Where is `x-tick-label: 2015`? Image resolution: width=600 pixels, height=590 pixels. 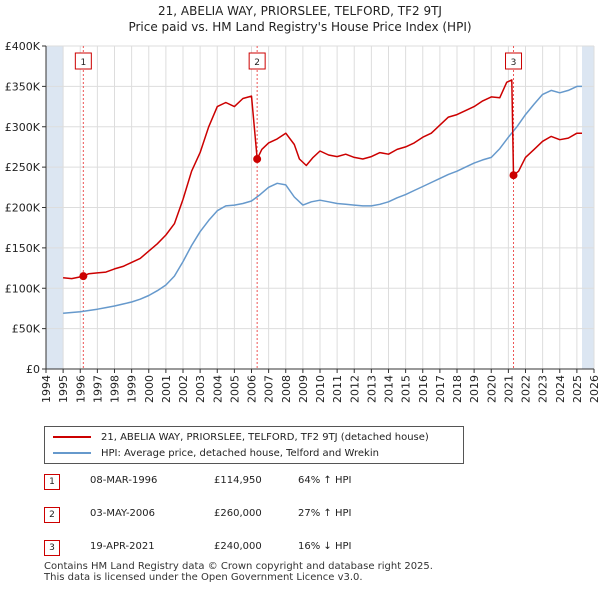 x-tick-label: 2015 is located at coordinates (406, 389).